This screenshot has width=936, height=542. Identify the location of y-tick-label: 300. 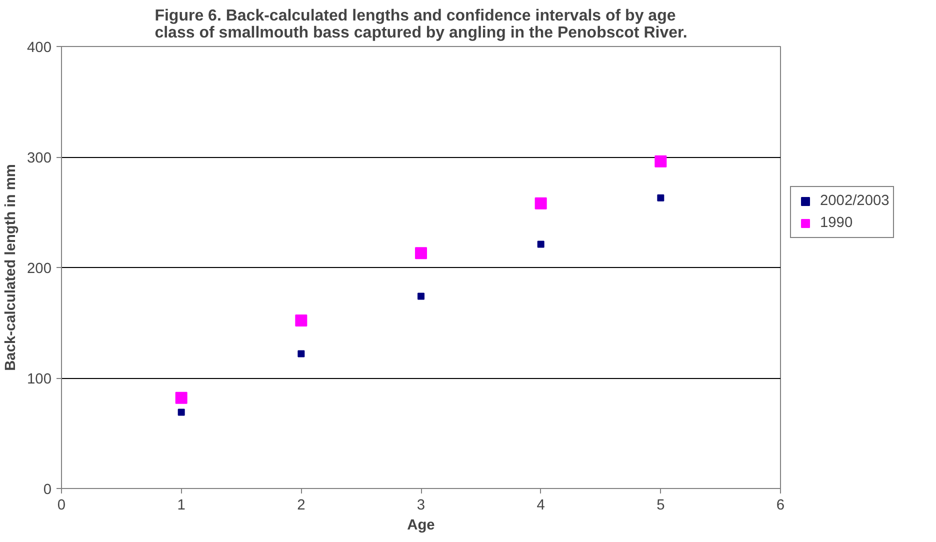
(39, 158).